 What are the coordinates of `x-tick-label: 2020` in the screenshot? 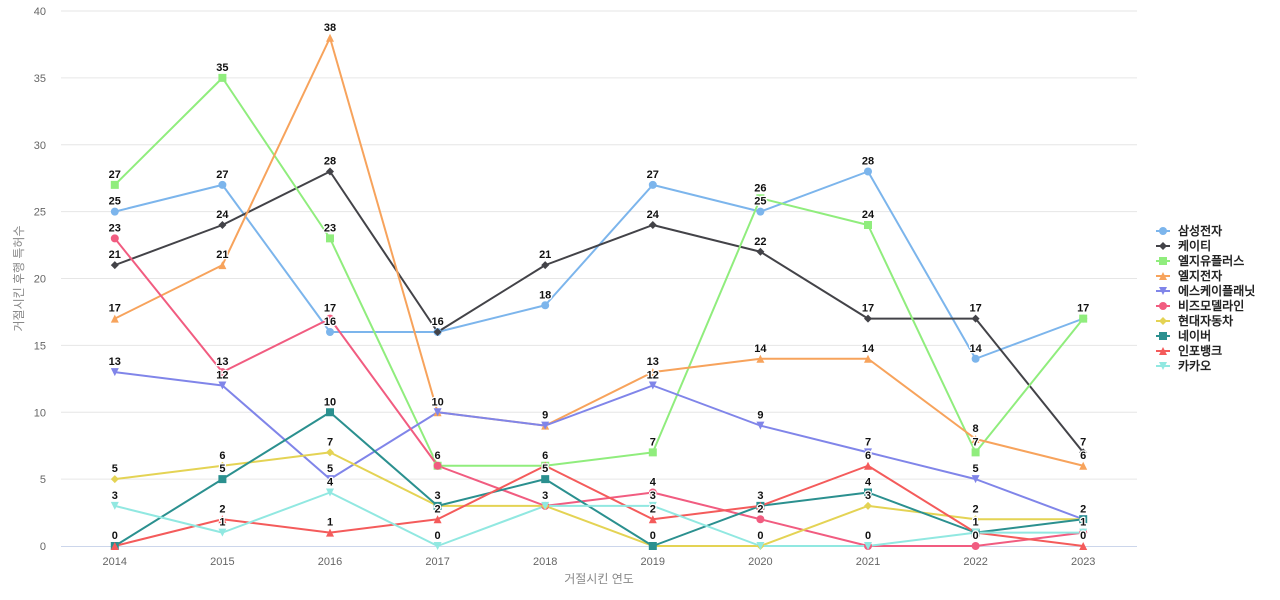 It's located at (760, 562).